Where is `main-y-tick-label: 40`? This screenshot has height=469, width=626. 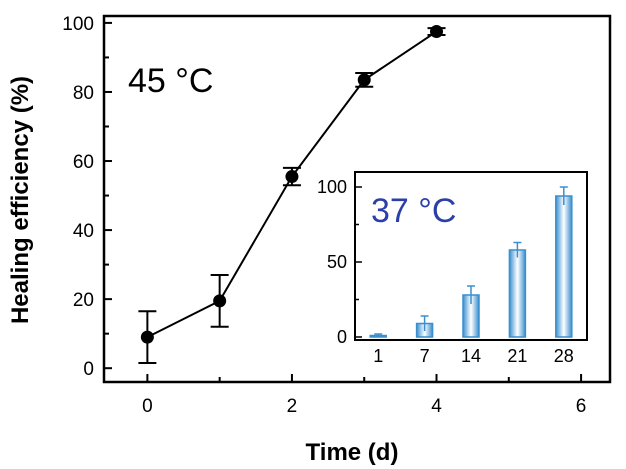
main-y-tick-label: 40 is located at coordinates (83, 231).